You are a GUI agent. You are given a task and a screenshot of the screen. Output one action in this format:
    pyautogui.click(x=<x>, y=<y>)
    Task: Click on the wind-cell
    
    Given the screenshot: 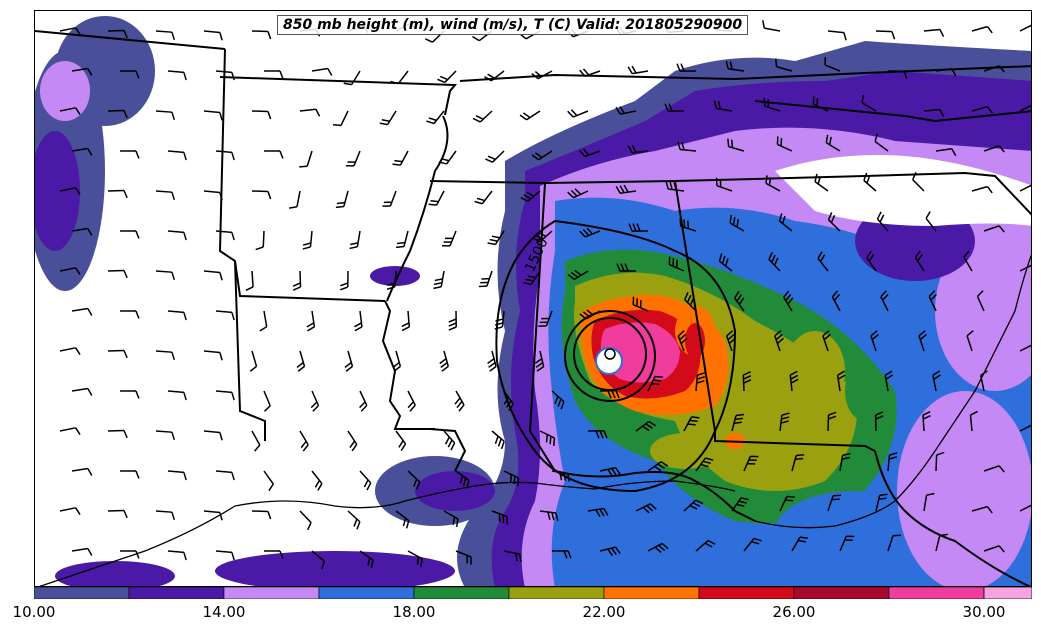 What is the action you would take?
    pyautogui.click(x=455, y=491)
    